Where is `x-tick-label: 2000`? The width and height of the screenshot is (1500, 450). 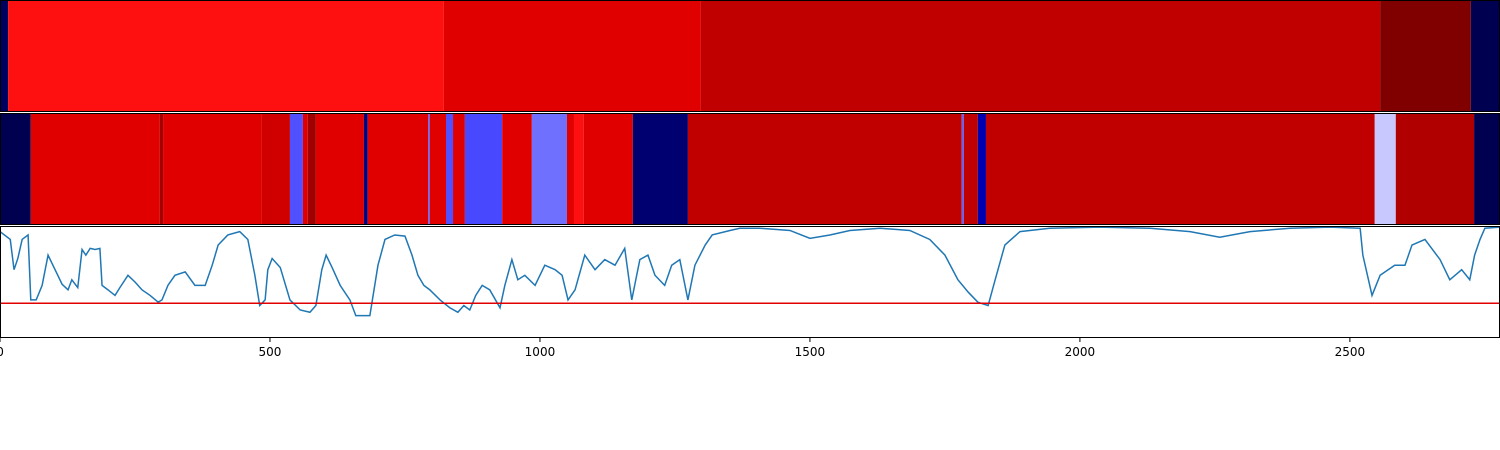
x-tick-label: 2000 is located at coordinates (1080, 352).